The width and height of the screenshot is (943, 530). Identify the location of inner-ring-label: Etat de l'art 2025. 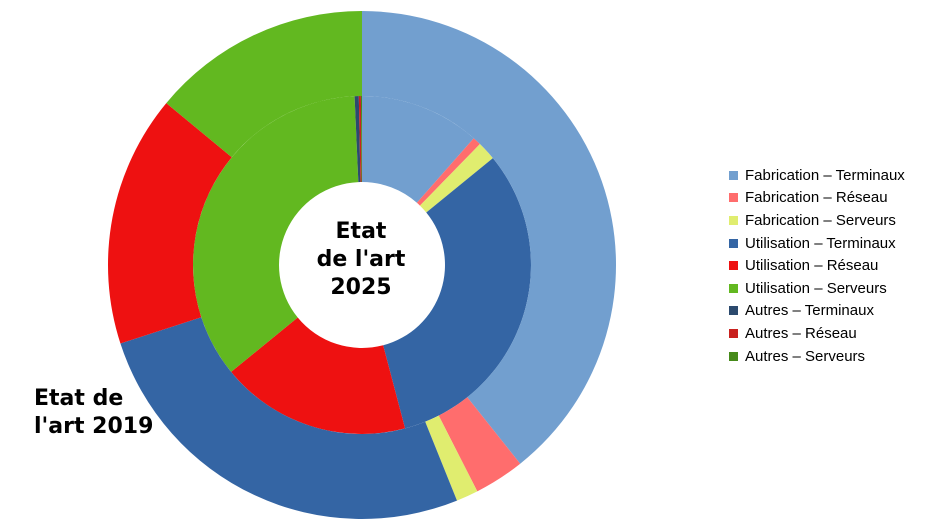
(361, 260).